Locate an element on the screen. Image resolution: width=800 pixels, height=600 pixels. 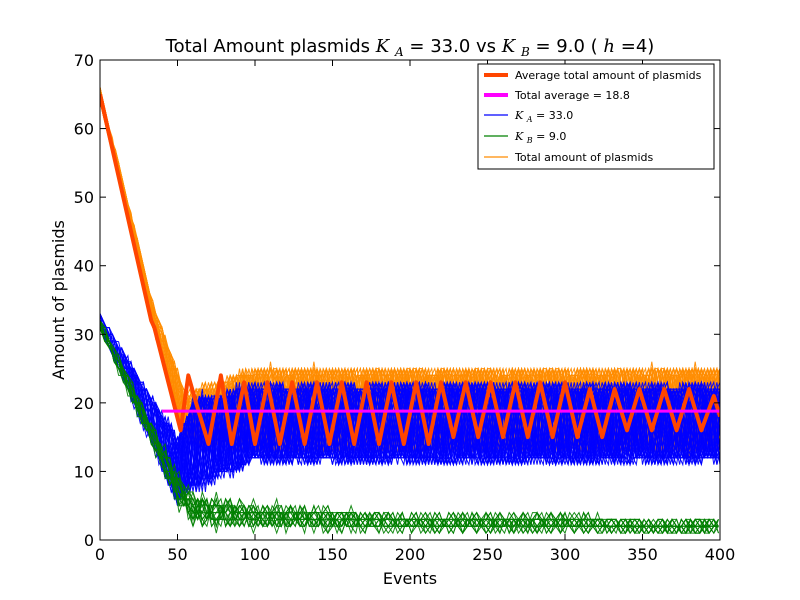
title-h-symbol: h is located at coordinates (609, 46).